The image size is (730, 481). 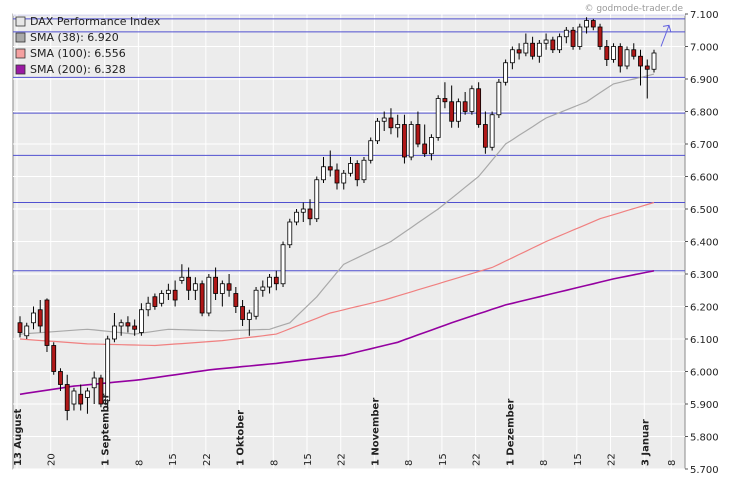 I want to click on y-tick-label: 6.400, so click(x=704, y=243).